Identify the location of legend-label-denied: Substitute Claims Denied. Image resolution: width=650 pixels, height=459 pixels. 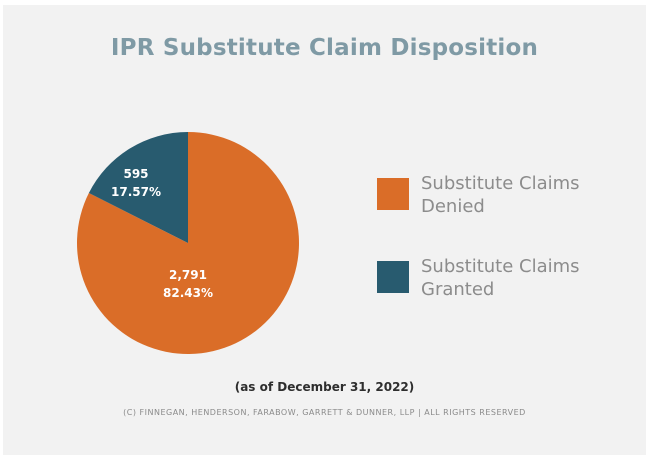
(500, 195).